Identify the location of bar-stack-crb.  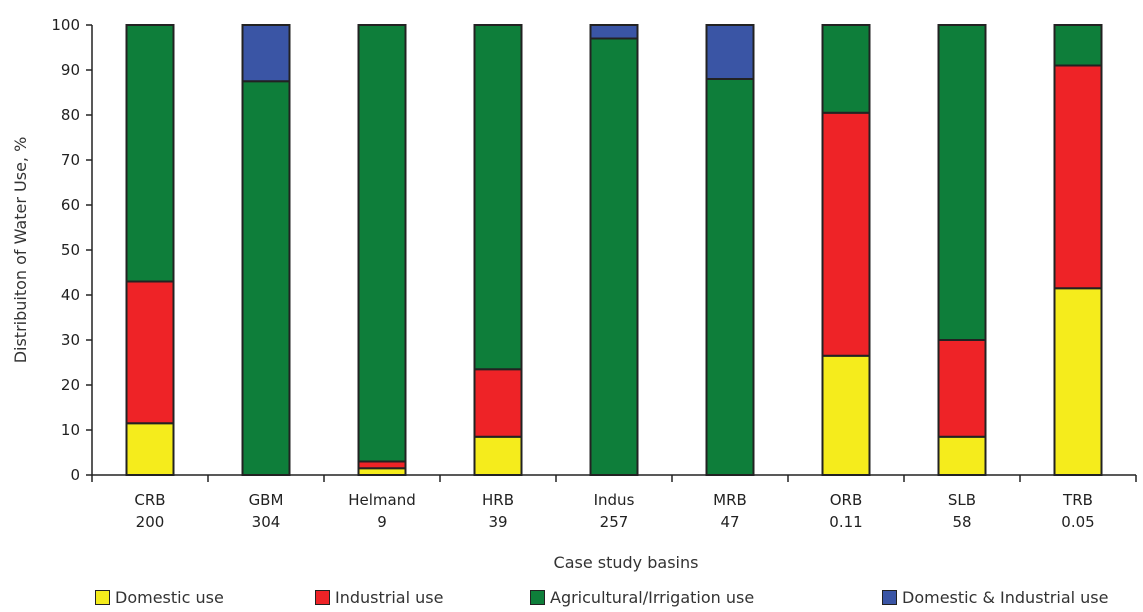
(150, 250).